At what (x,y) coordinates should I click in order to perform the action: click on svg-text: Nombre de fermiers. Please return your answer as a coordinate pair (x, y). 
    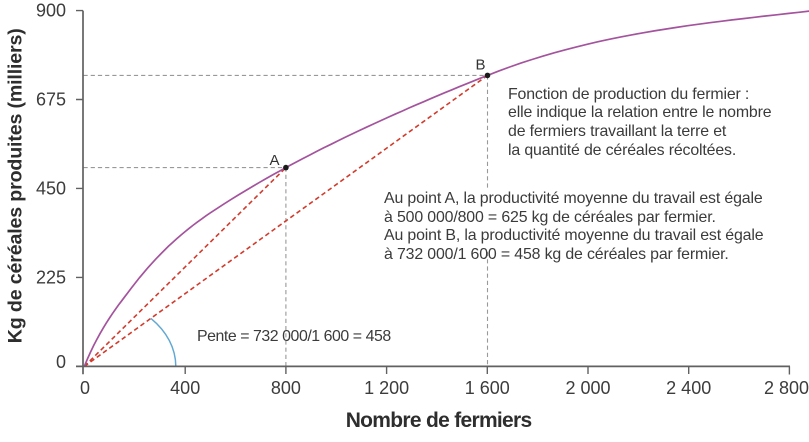
    Looking at the image, I should click on (439, 420).